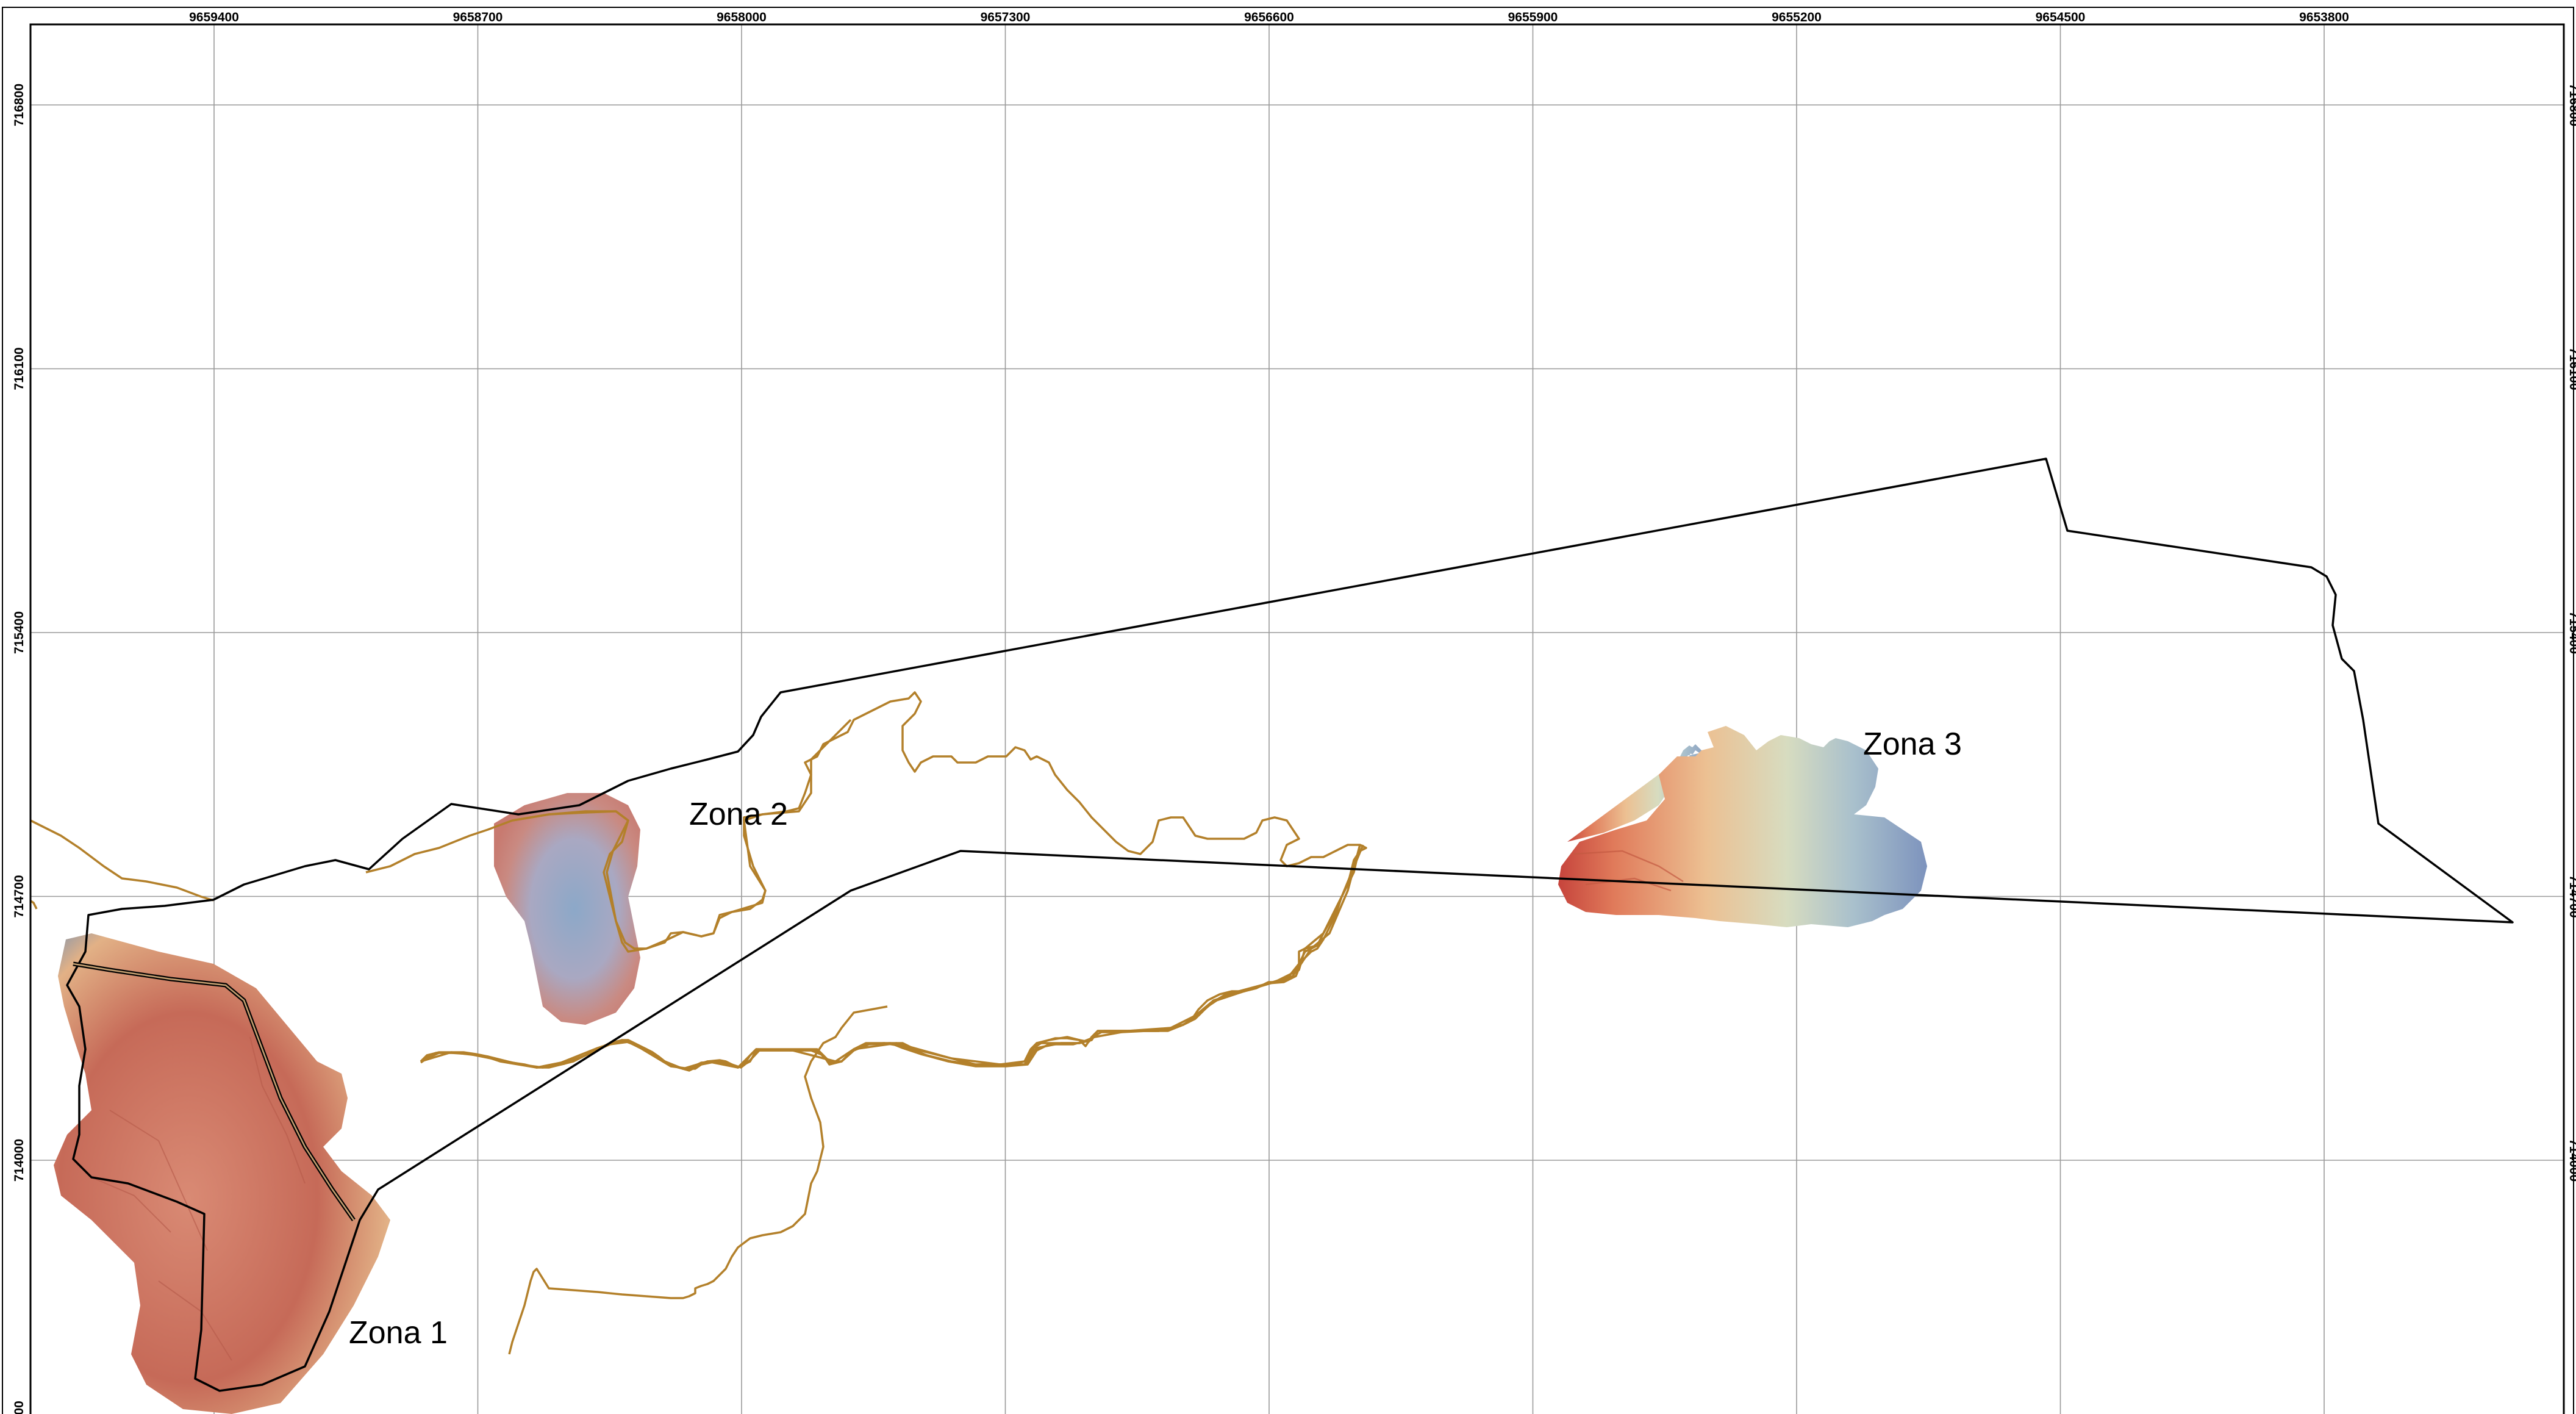 The height and width of the screenshot is (1414, 2576). I want to click on y-tick-label-left: 714000, so click(19, 1161).